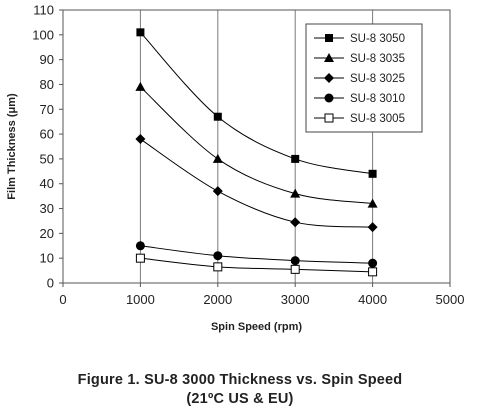 Image resolution: width=480 pixels, height=414 pixels. What do you see at coordinates (50, 283) in the screenshot?
I see `y-tick-label: 0` at bounding box center [50, 283].